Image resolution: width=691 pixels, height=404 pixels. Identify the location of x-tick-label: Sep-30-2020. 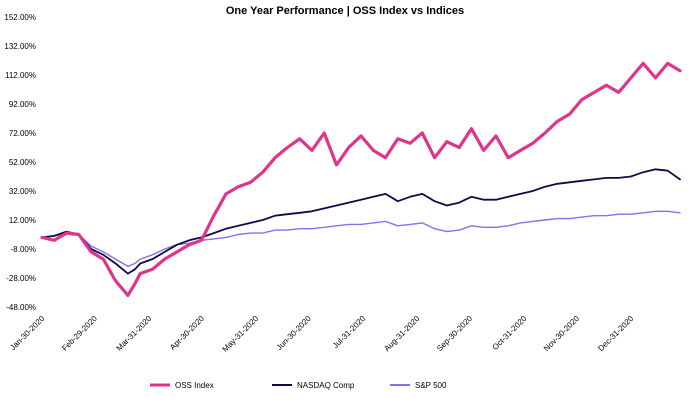
(454, 333).